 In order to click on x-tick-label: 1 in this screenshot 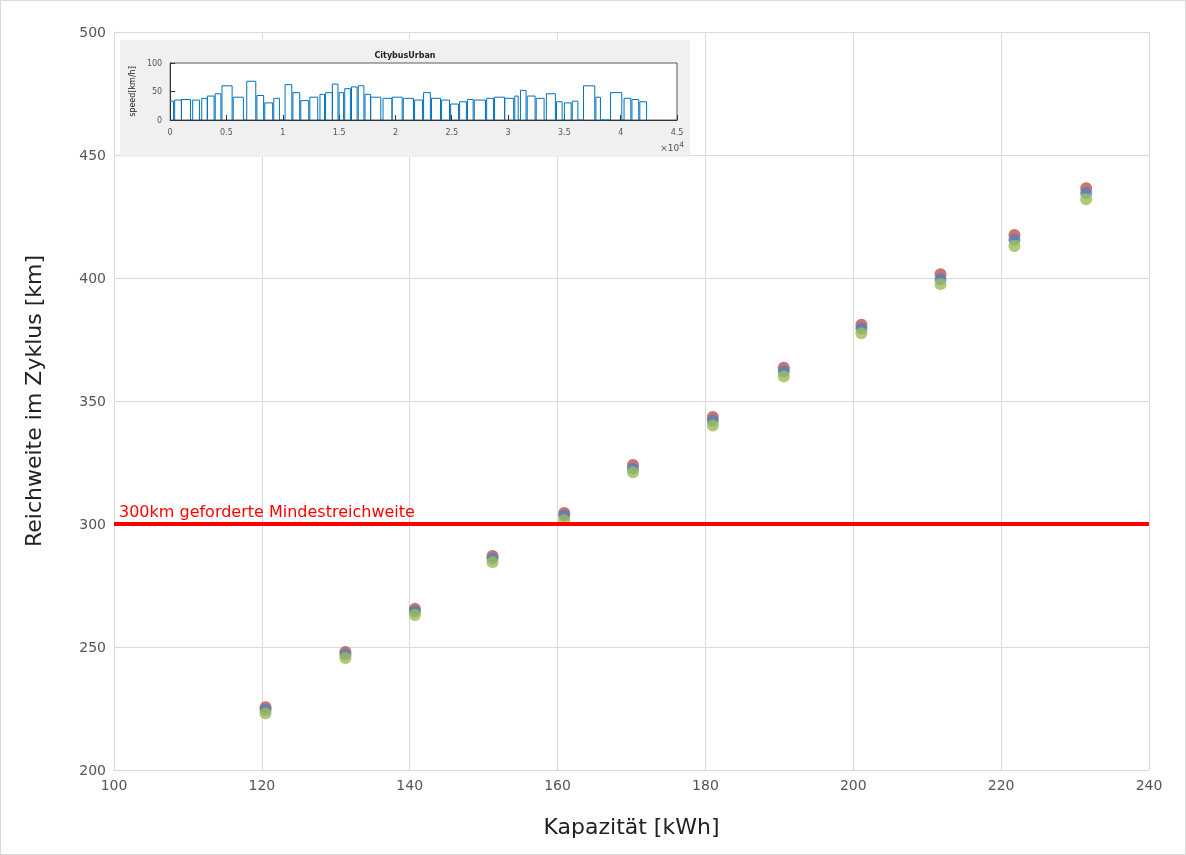, I will do `click(283, 132)`.